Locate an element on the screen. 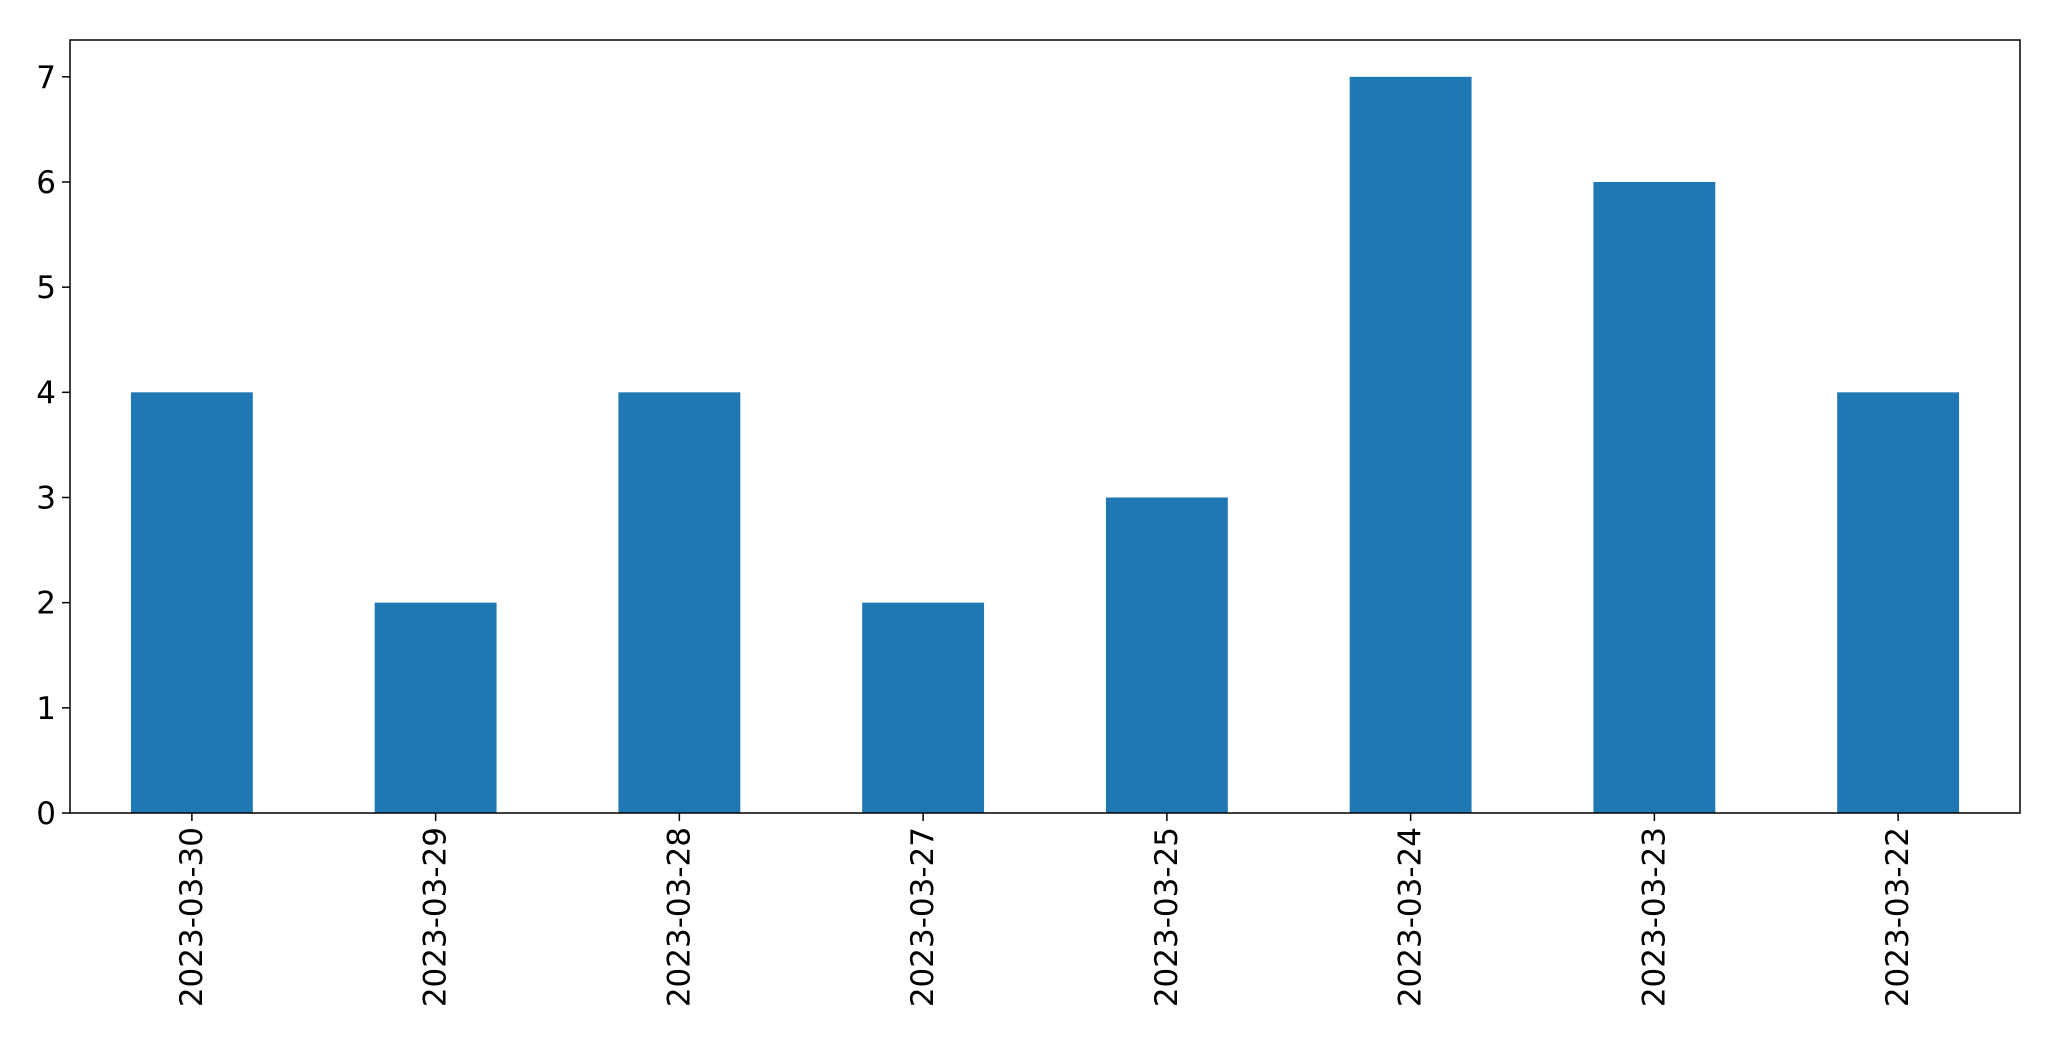  y-tick-label: 0 is located at coordinates (46, 814).